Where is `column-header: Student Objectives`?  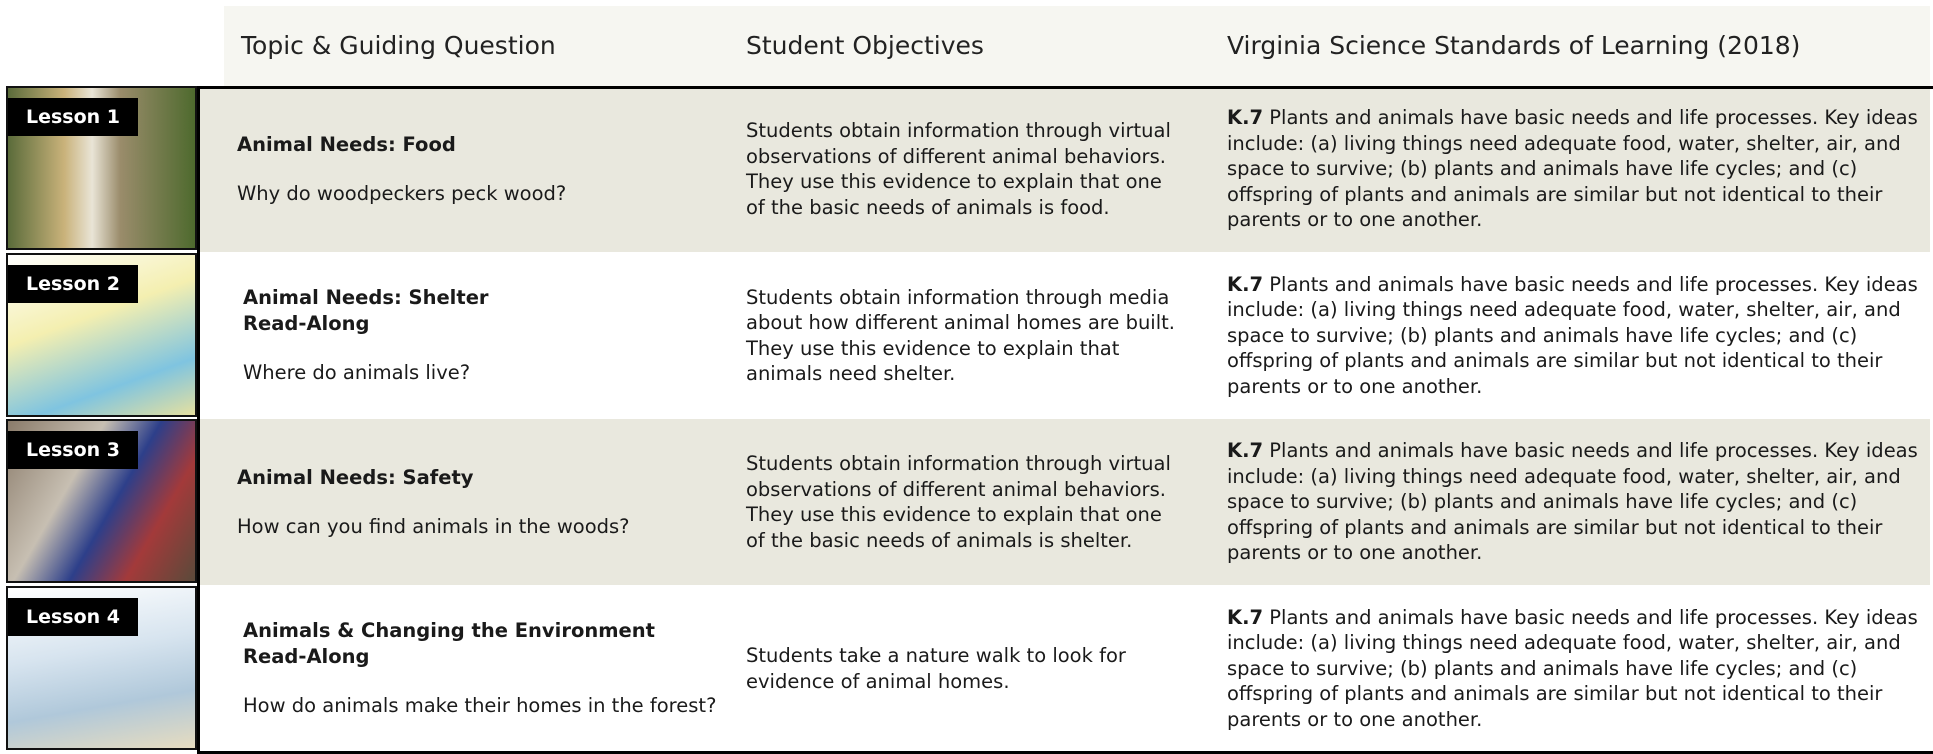 column-header: Student Objectives is located at coordinates (865, 45).